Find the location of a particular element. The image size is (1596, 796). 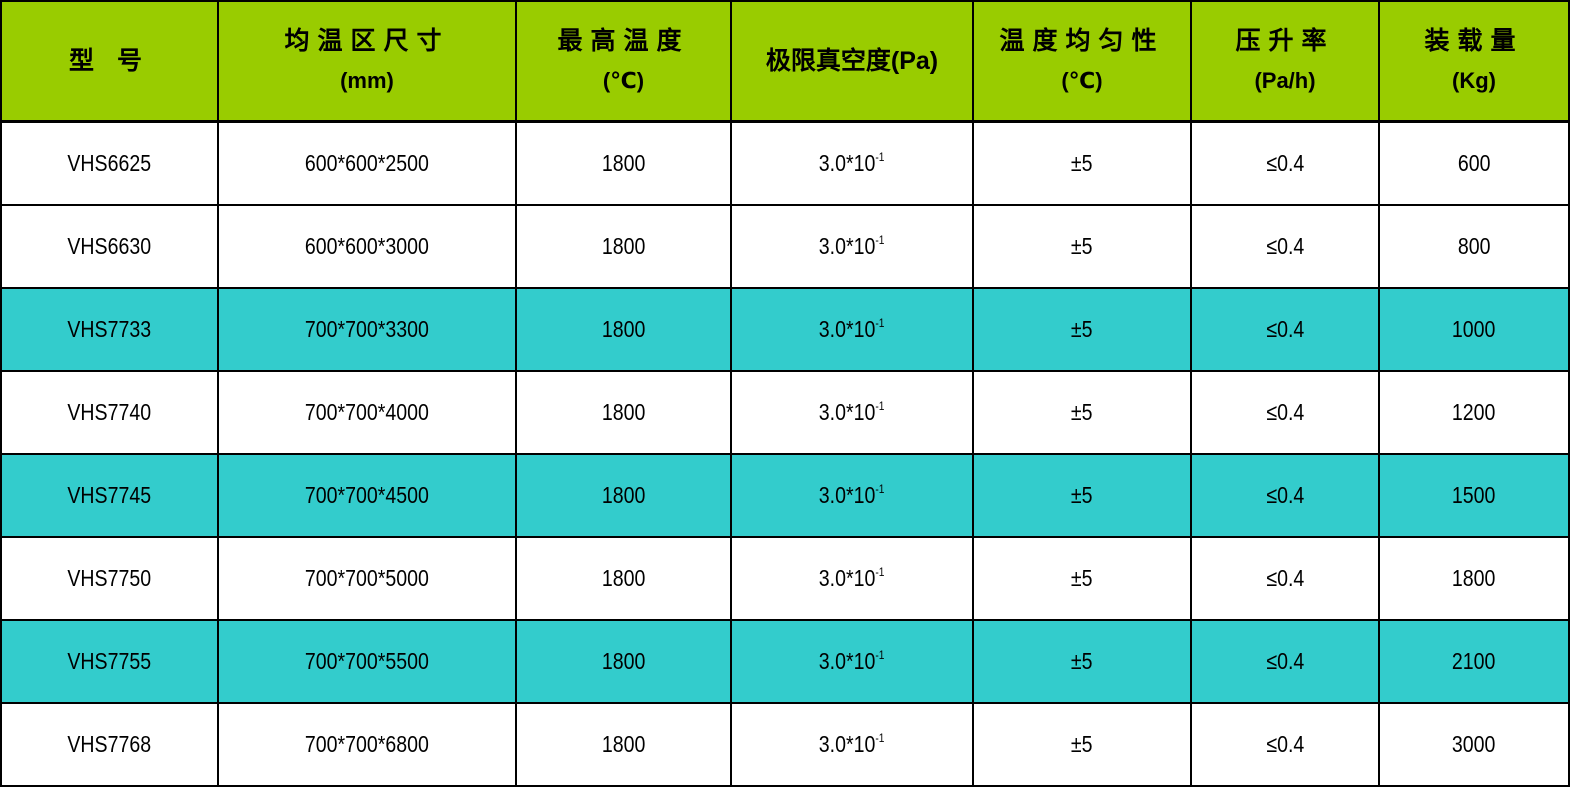

cell-model: VHS7733 is located at coordinates (109, 329).